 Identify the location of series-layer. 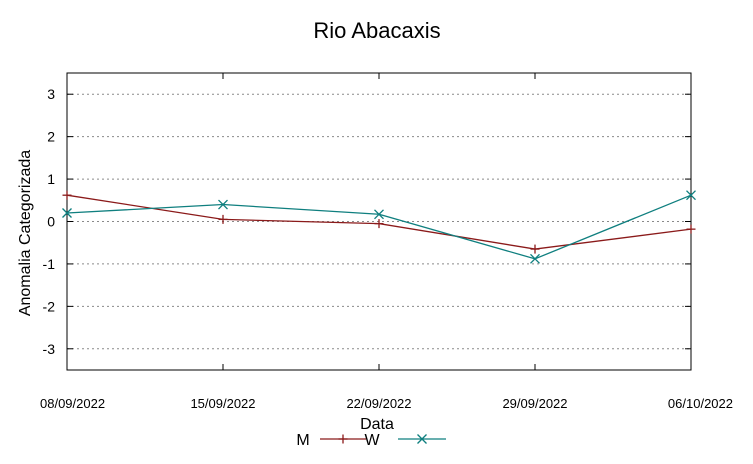
(379, 227).